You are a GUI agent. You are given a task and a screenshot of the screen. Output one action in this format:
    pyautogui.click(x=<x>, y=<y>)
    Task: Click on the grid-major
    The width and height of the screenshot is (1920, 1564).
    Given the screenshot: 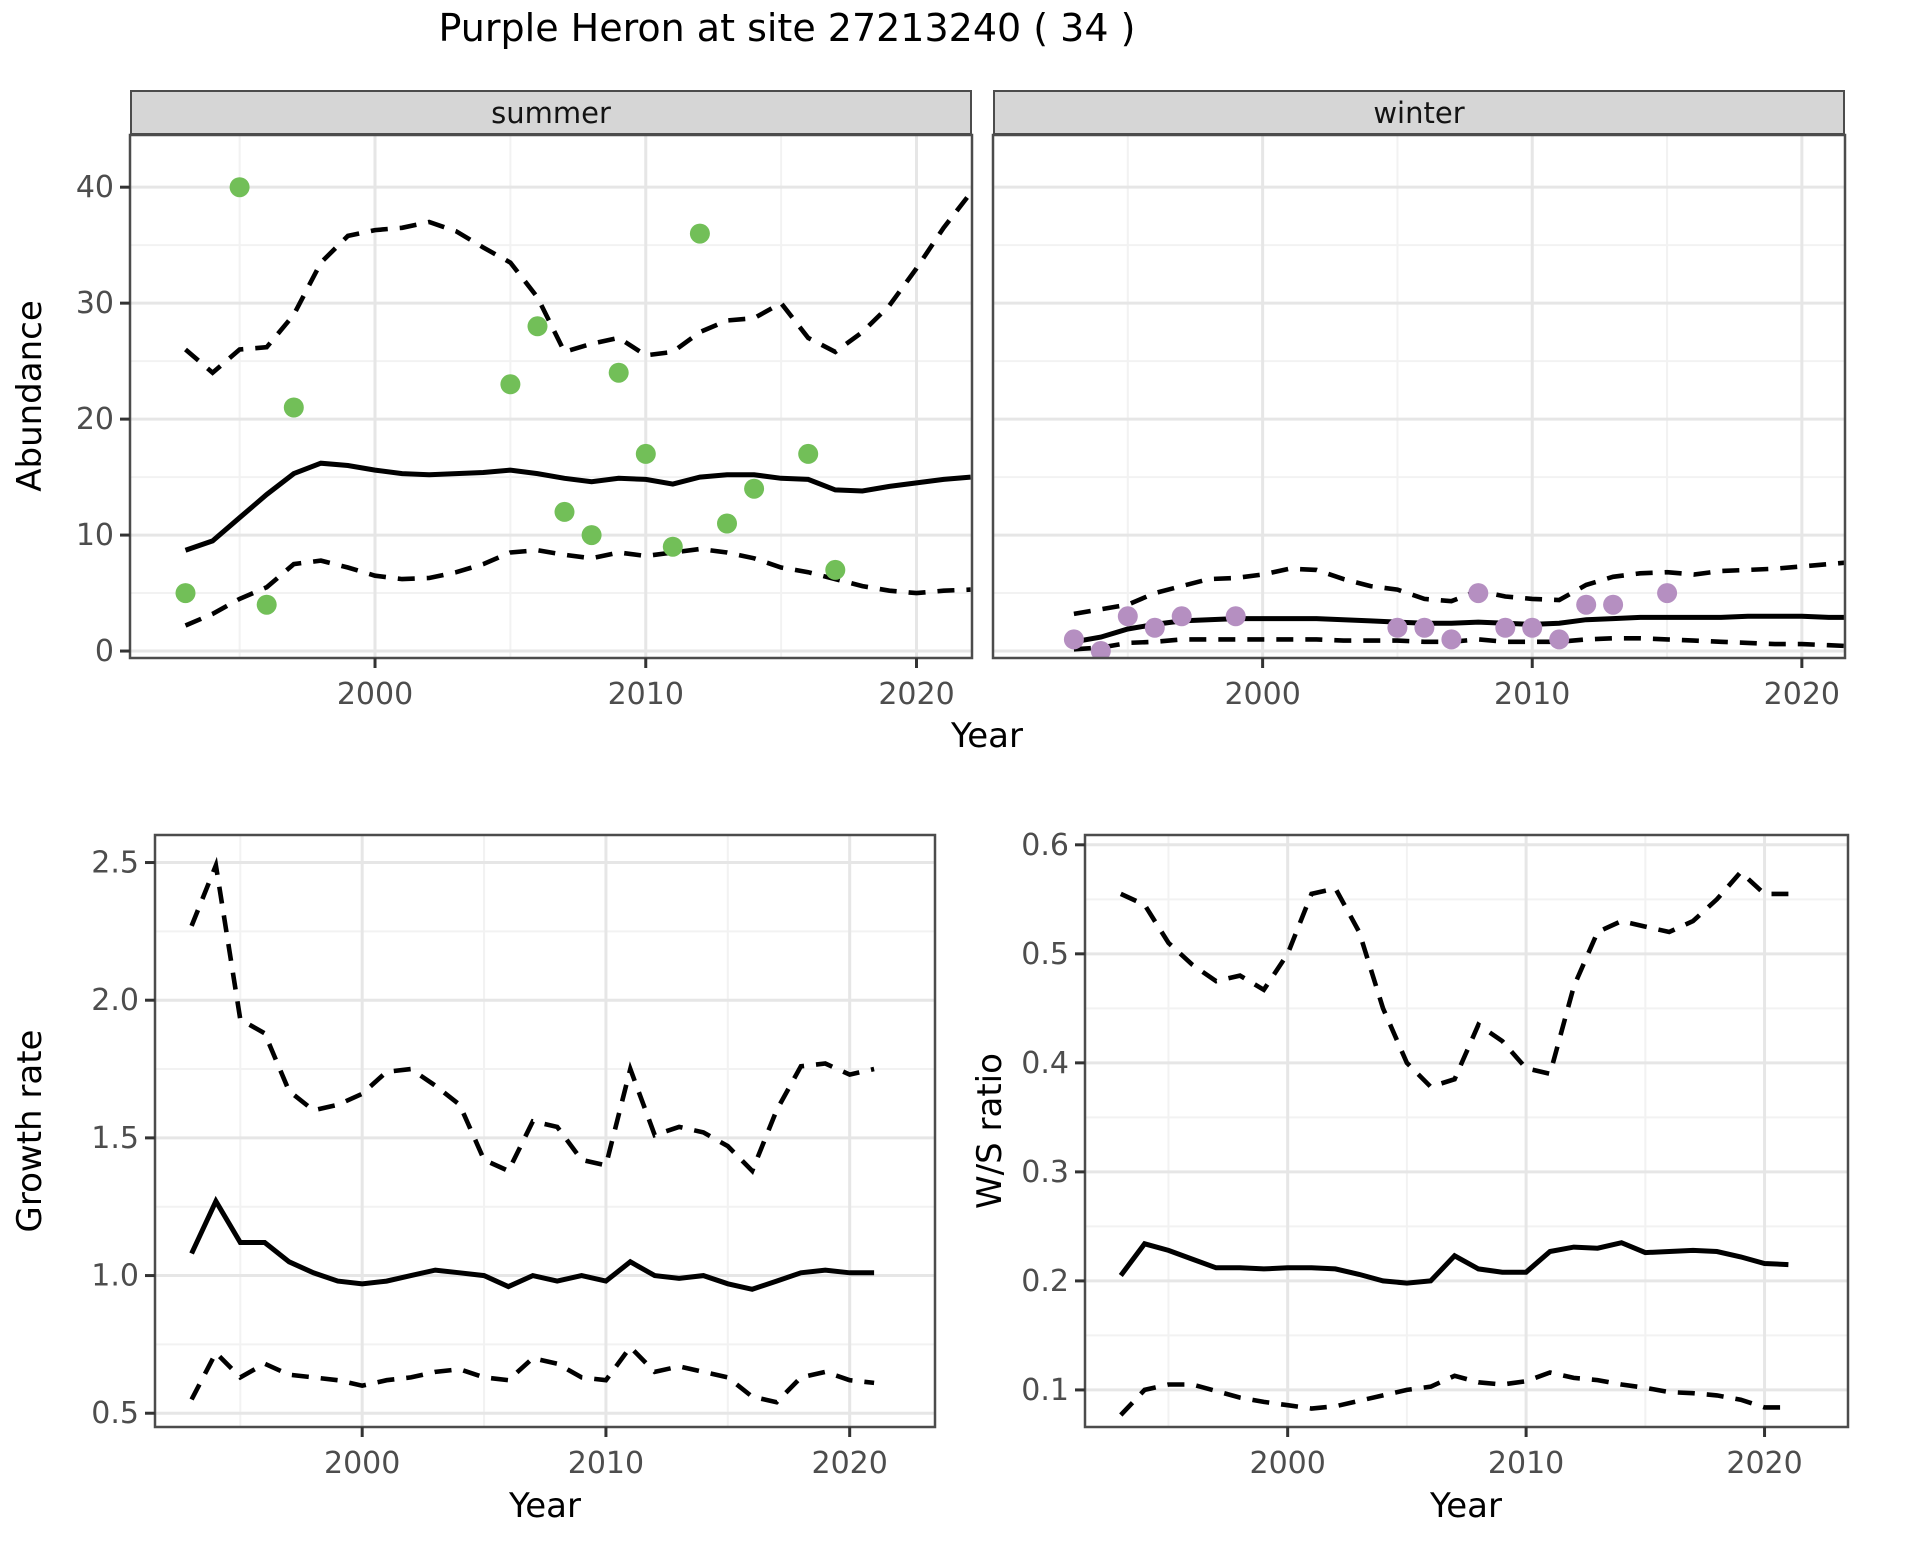 What is the action you would take?
    pyautogui.click(x=1419, y=396)
    